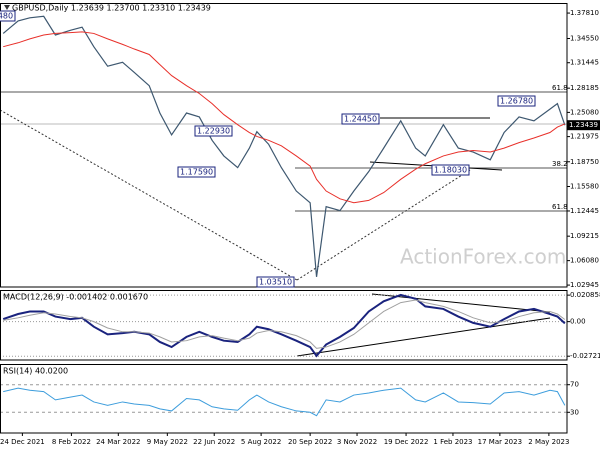 This screenshot has height=450, width=600. I want to click on x-tick-label: 9 May 2022, so click(167, 442).